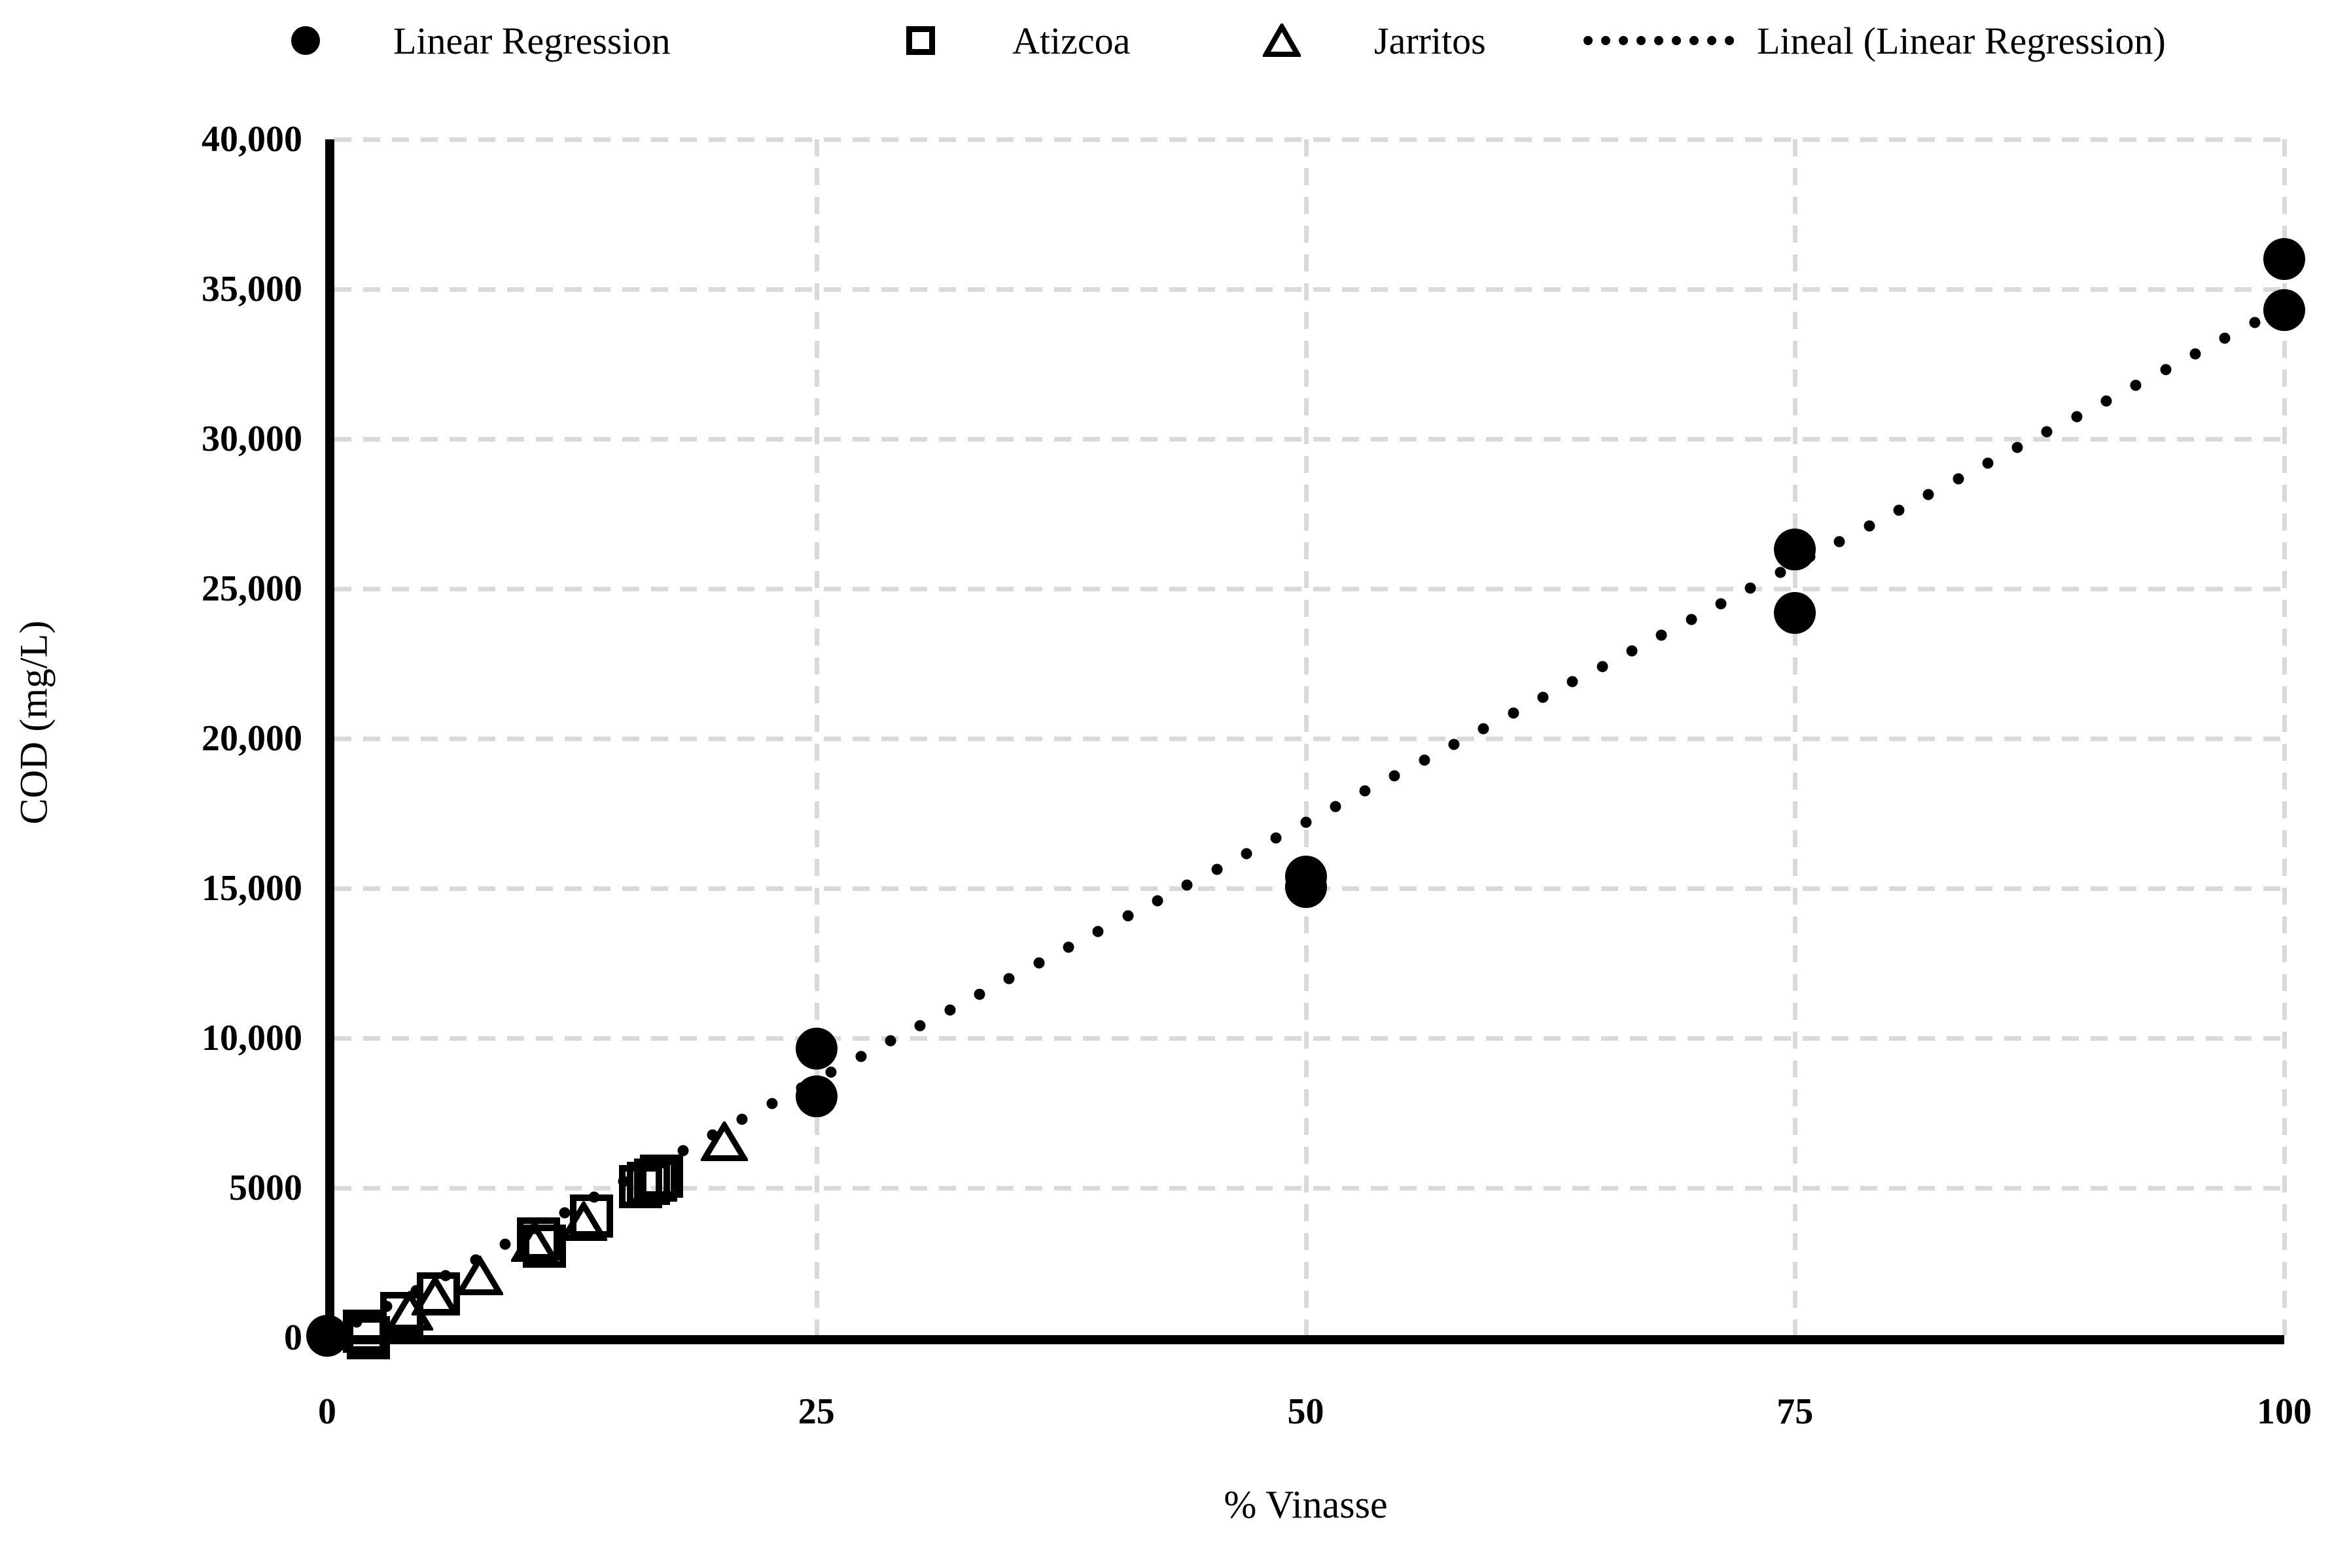 The width and height of the screenshot is (2351, 1568). I want to click on x-tick-label: 50, so click(1305, 1412).